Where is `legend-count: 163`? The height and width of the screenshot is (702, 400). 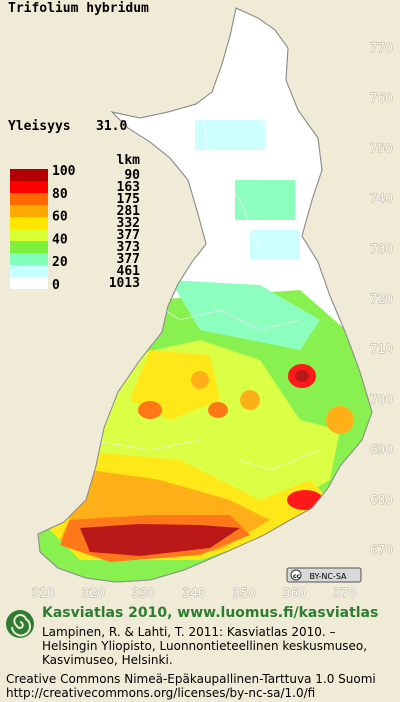 legend-count: 163 is located at coordinates (128, 187).